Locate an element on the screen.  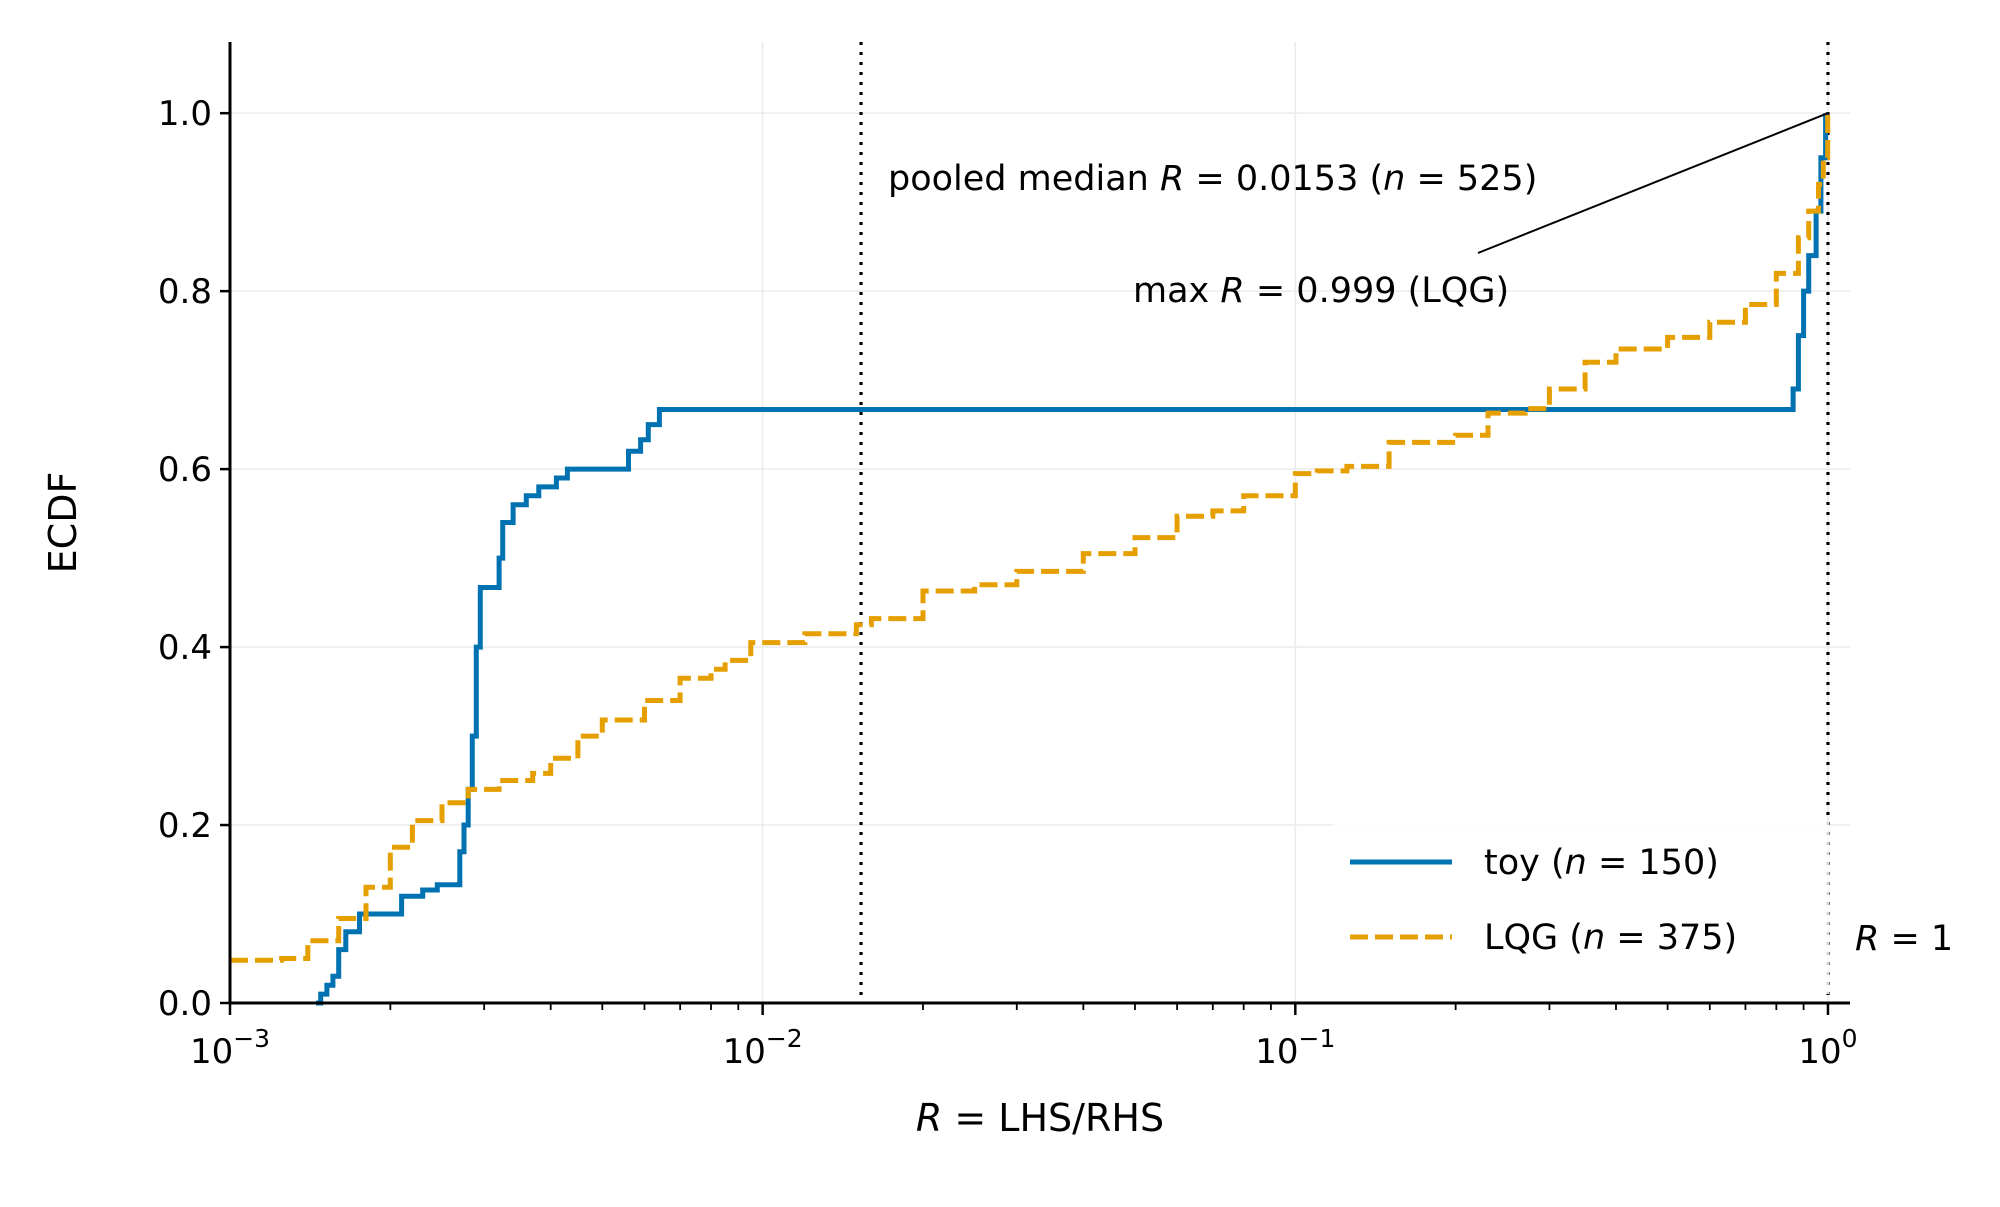
x-tick-label: 10⁻² is located at coordinates (763, 1048).